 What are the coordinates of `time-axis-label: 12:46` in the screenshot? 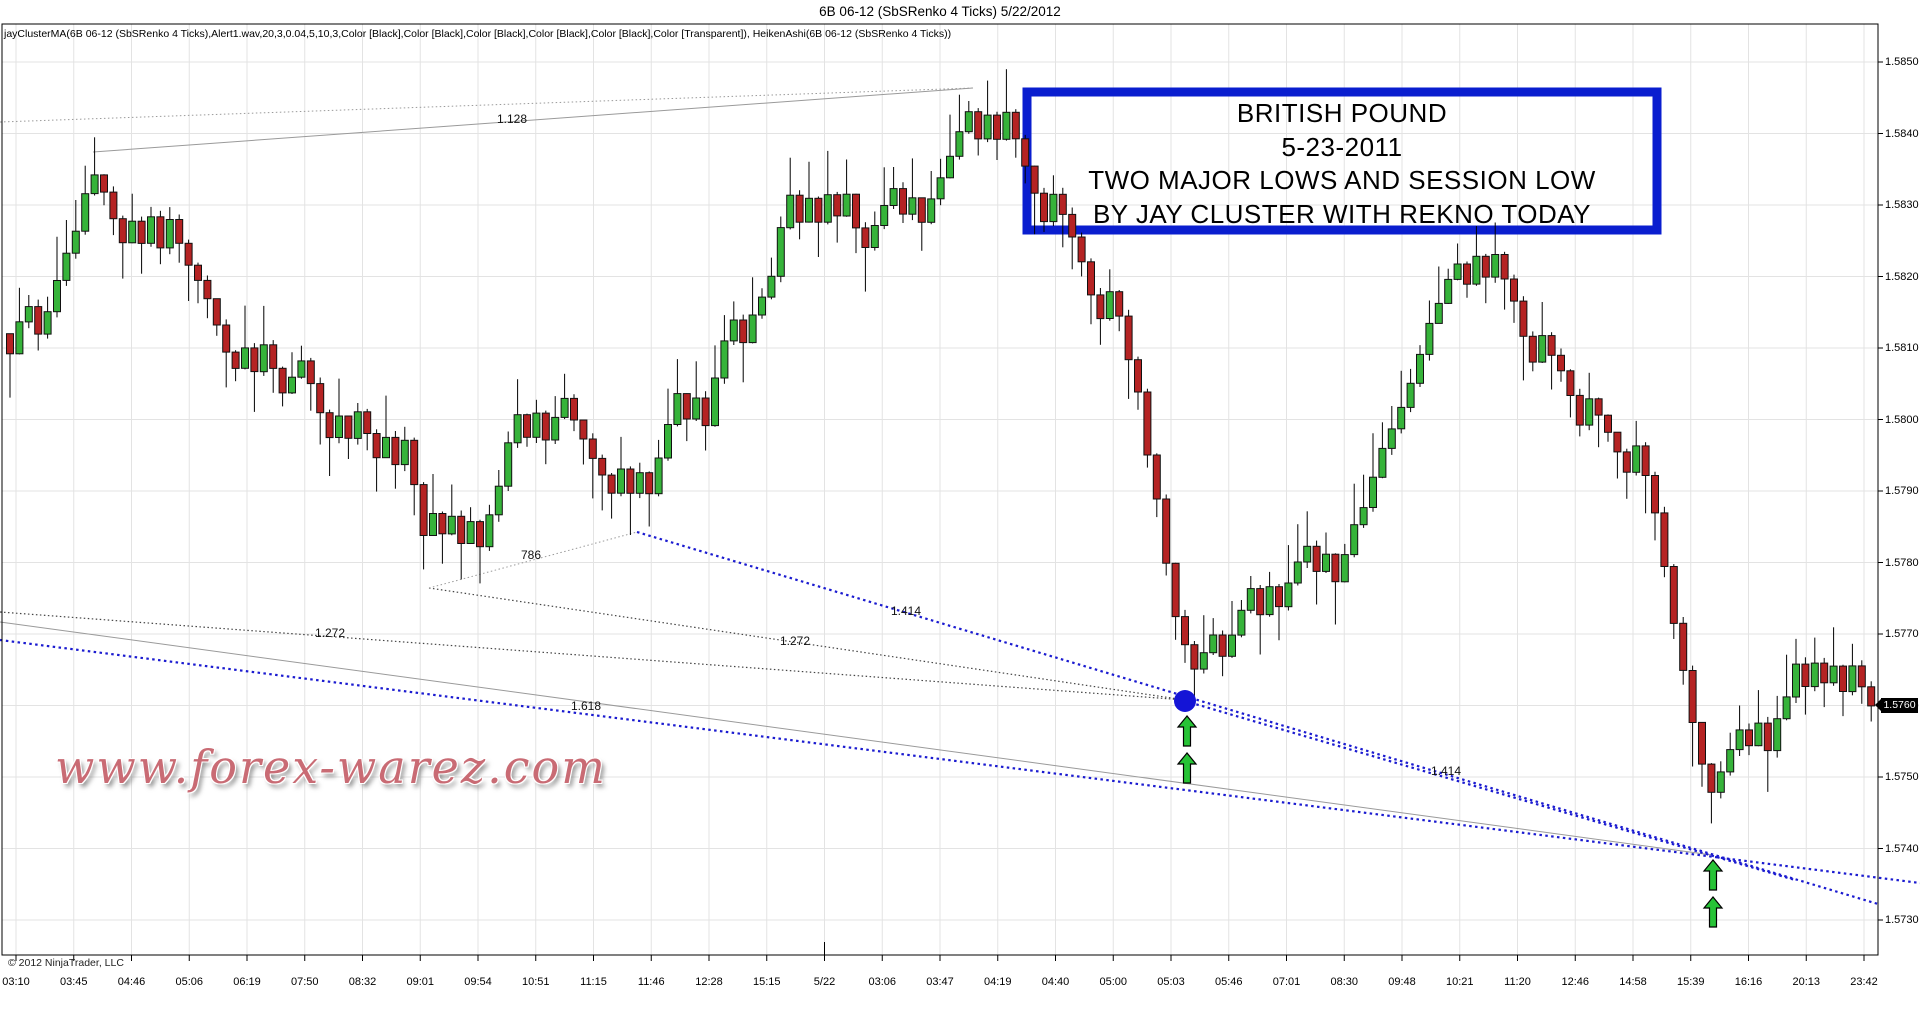 It's located at (1575, 982).